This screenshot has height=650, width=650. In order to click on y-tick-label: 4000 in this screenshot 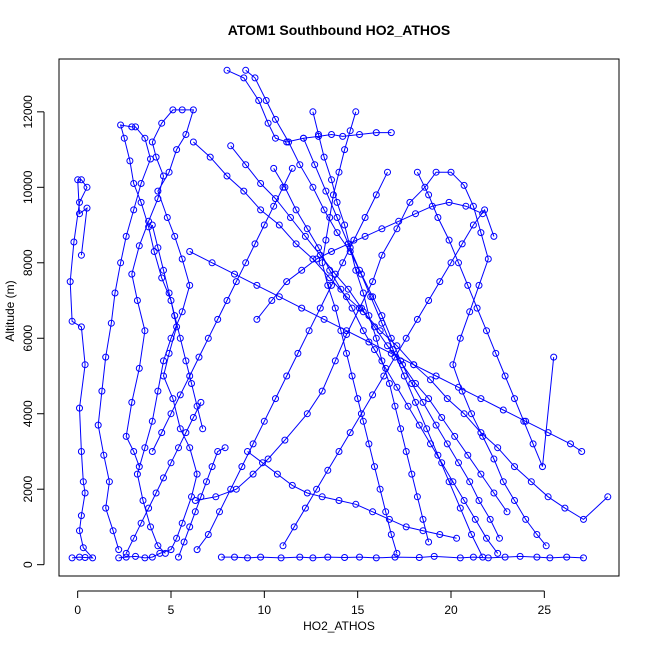, I will do `click(28, 413)`.